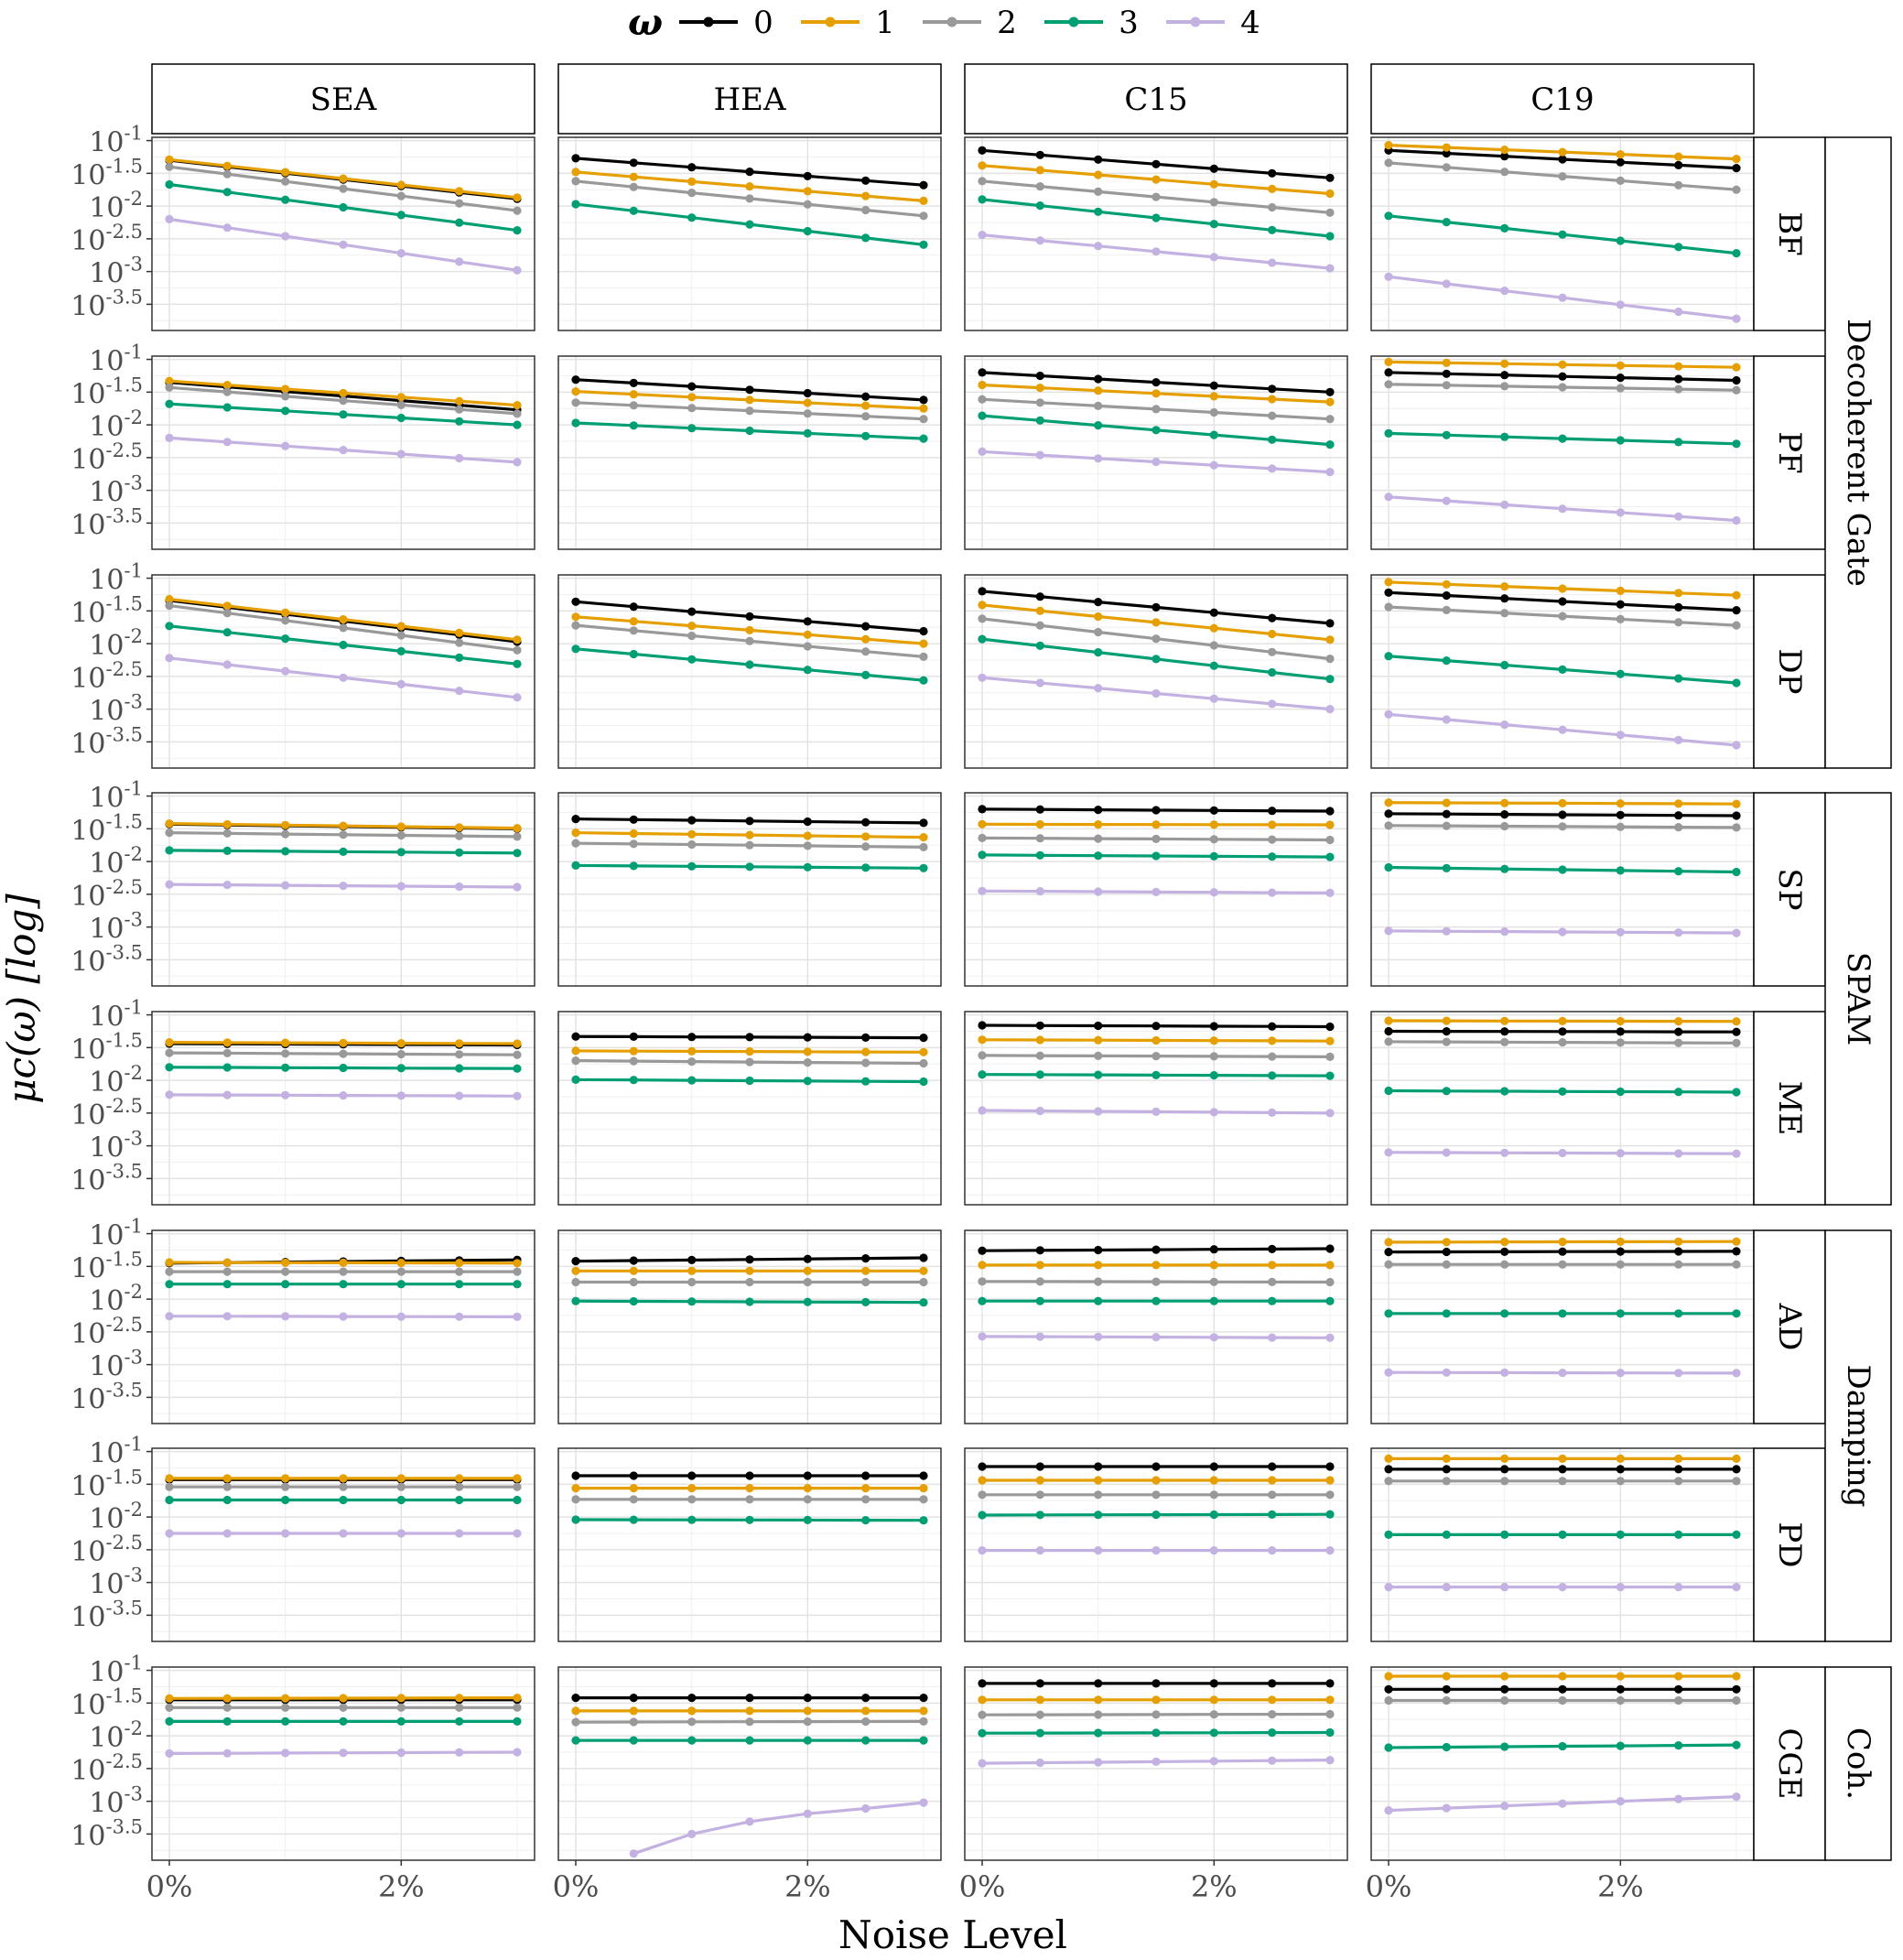  Describe the element at coordinates (1562, 1764) in the screenshot. I see `panel-CGE-C19` at that location.